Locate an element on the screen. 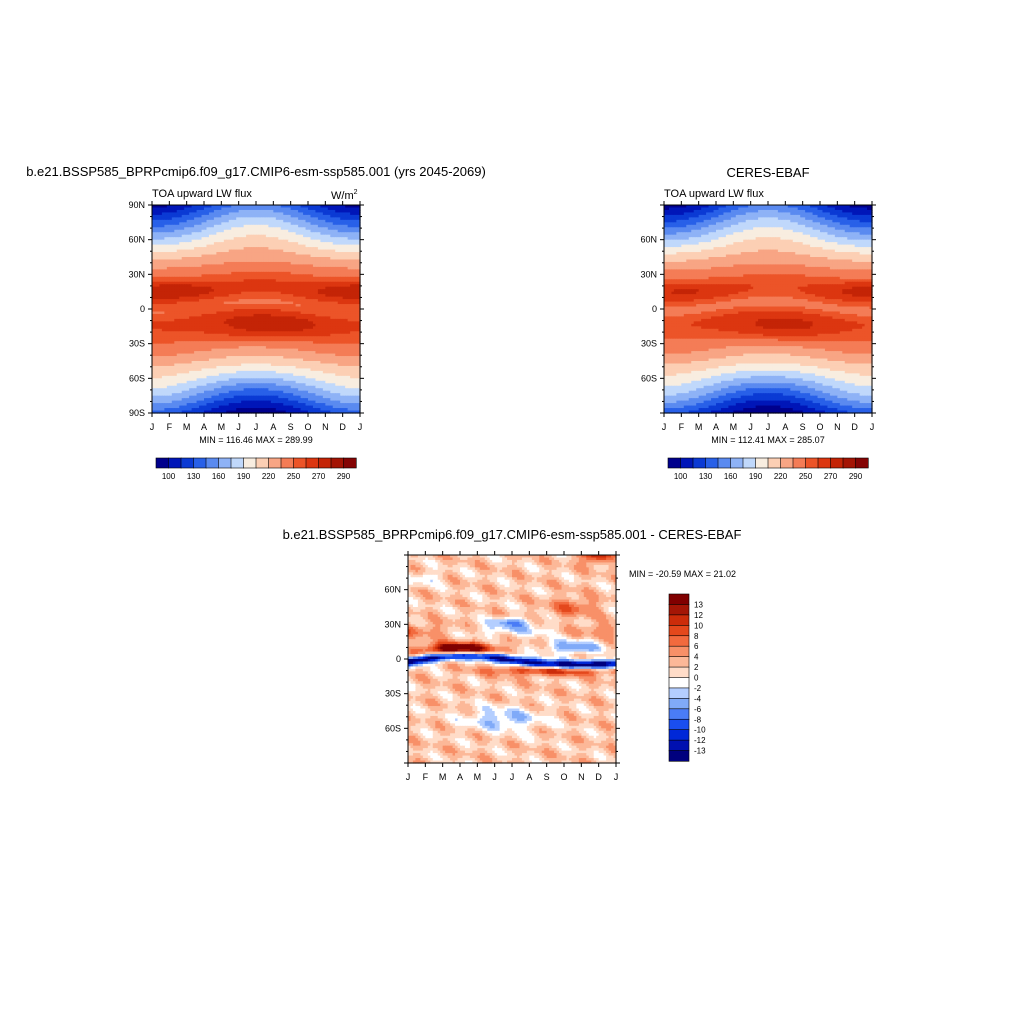 This screenshot has width=1024, height=1024. colorbar-label: -4 is located at coordinates (698, 698).